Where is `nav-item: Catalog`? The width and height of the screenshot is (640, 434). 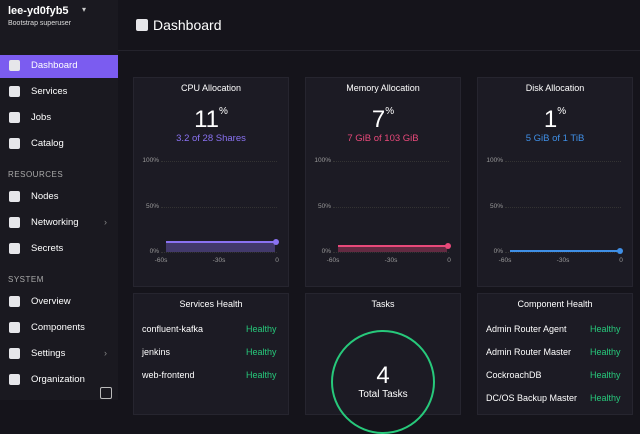
nav-item: Catalog is located at coordinates (47, 143).